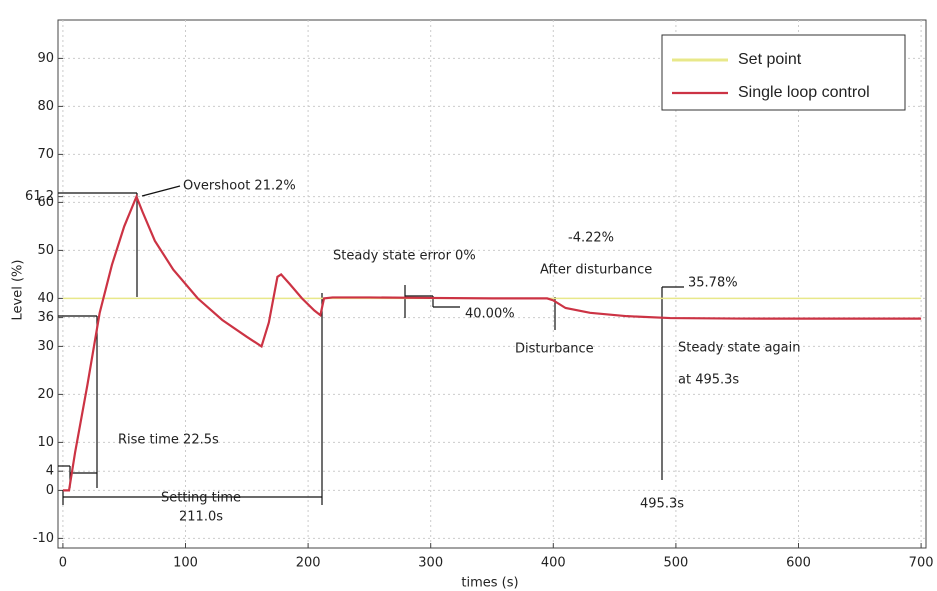 This screenshot has height=591, width=937. What do you see at coordinates (201, 517) in the screenshot?
I see `annotation: 211.0s` at bounding box center [201, 517].